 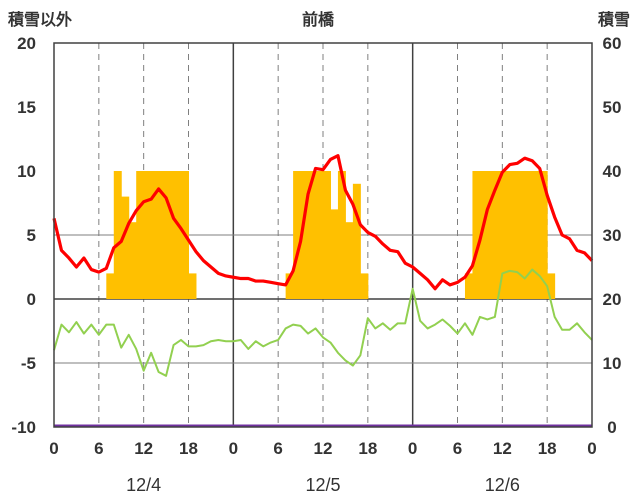 I want to click on right-tick-label: 50, so click(x=612, y=107).